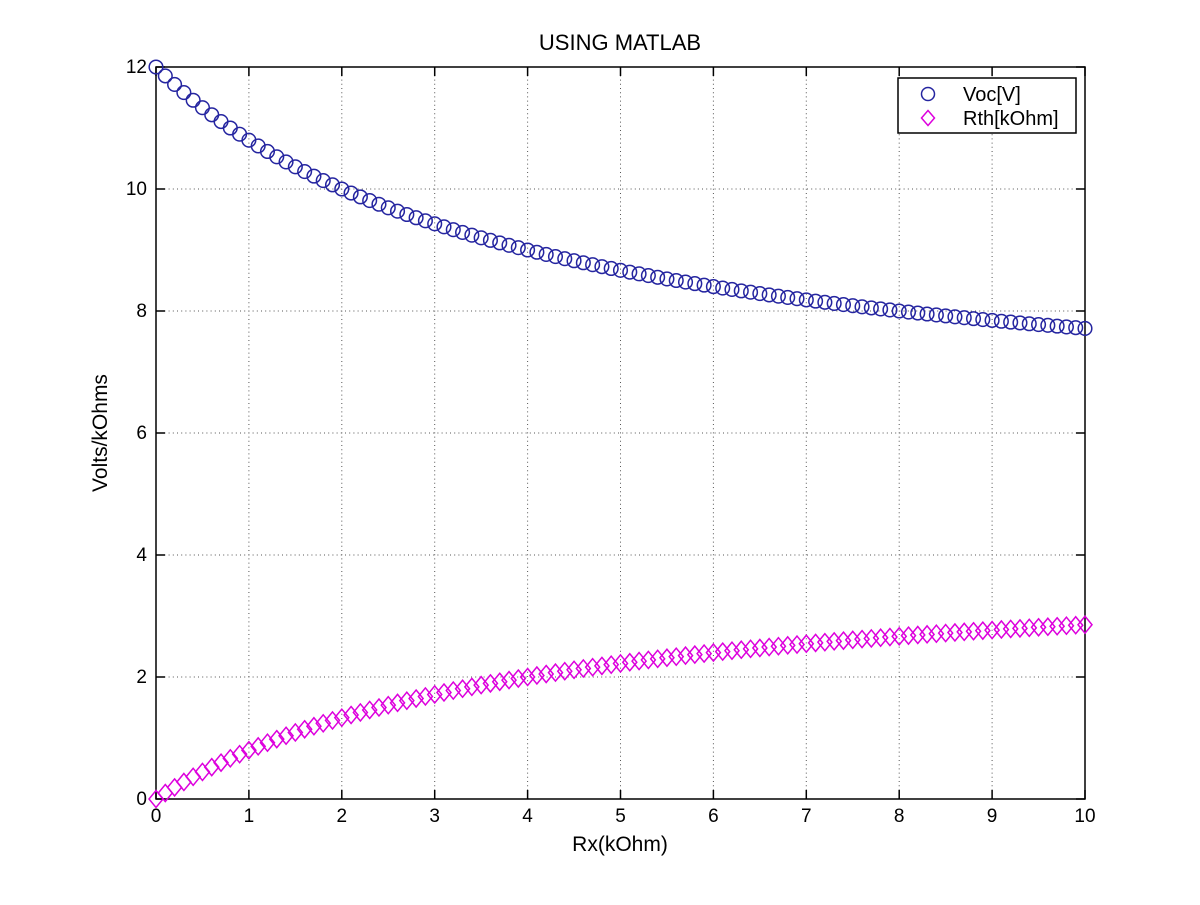  I want to click on x-tick-label: 6, so click(713, 816).